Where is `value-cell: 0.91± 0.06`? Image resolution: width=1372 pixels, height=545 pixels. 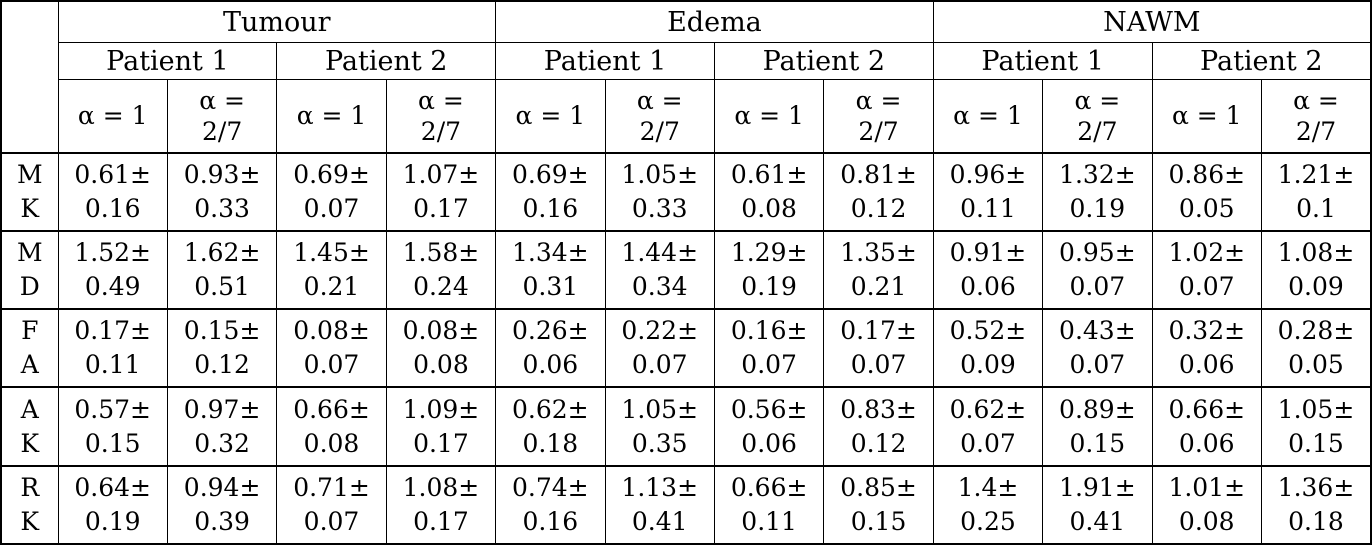 value-cell: 0.91± 0.06 is located at coordinates (988, 270).